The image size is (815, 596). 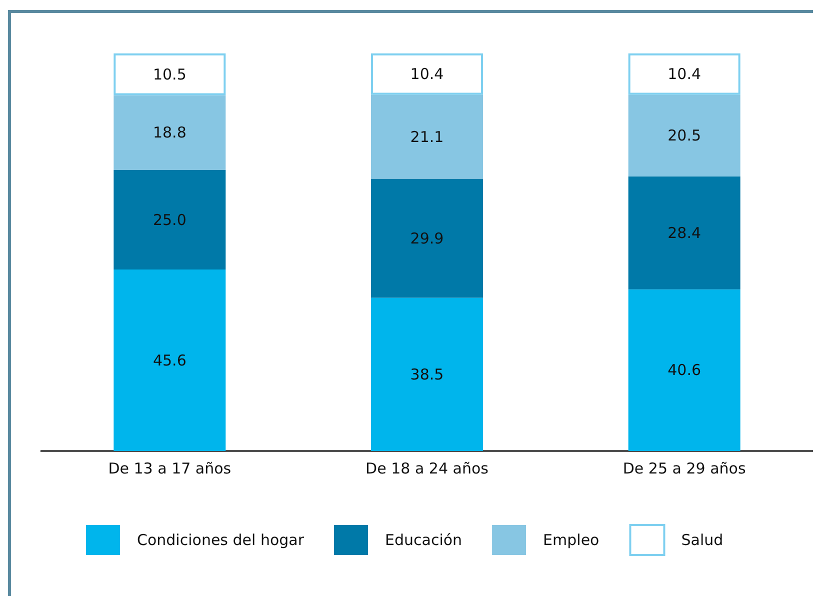 I want to click on legend-label: Salud, so click(x=702, y=540).